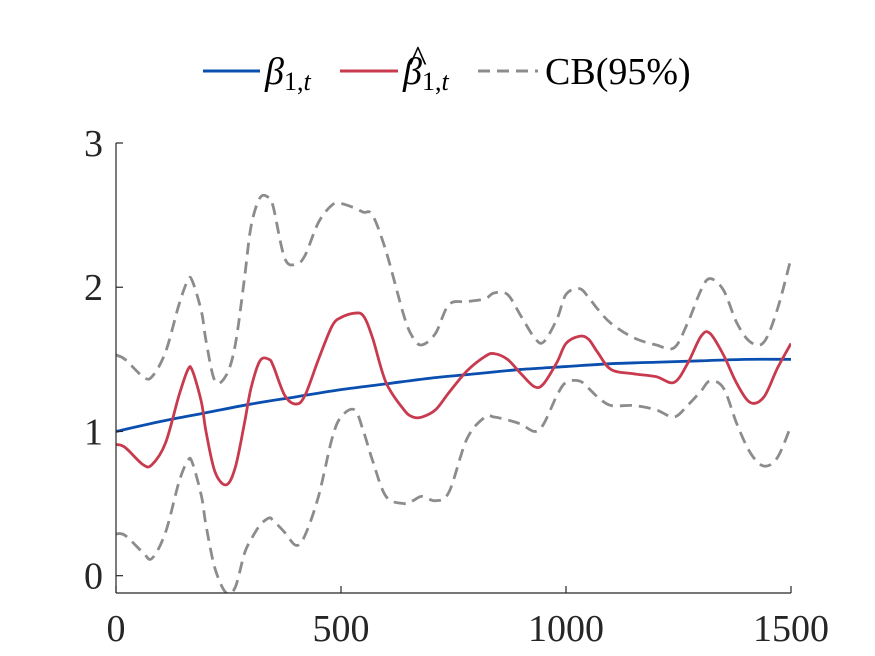 The image size is (875, 656). Describe the element at coordinates (432, 81) in the screenshot. I see `legend-sub-num-est-beta: 1,` at that location.